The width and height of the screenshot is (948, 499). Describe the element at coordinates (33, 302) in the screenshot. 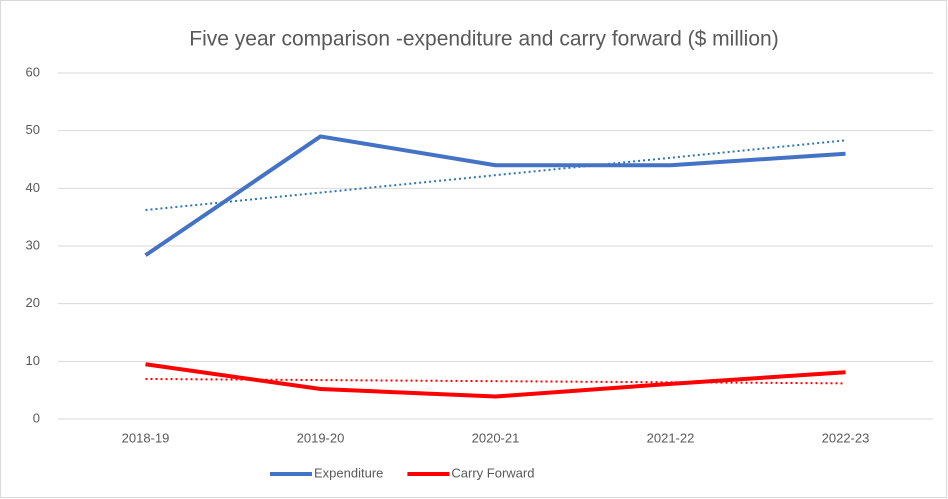

I see `y-tick-label: 20` at that location.